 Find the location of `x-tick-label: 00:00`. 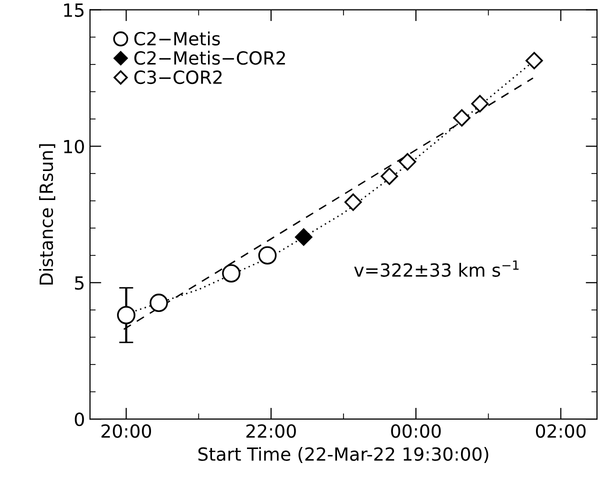

x-tick-label: 00:00 is located at coordinates (416, 431).